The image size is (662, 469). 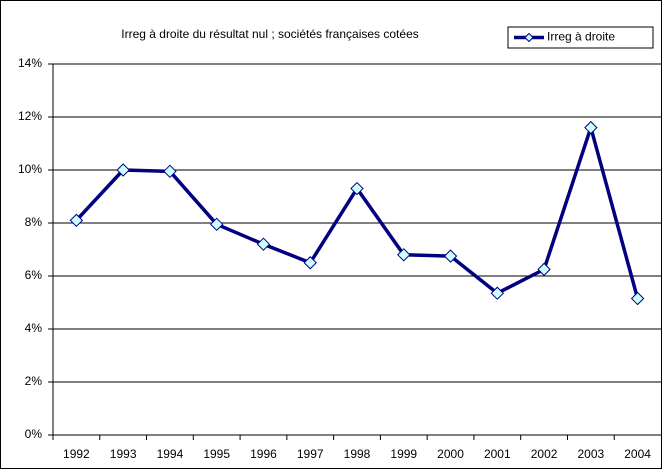 I want to click on y-tick-label: 8%, so click(x=34, y=222).